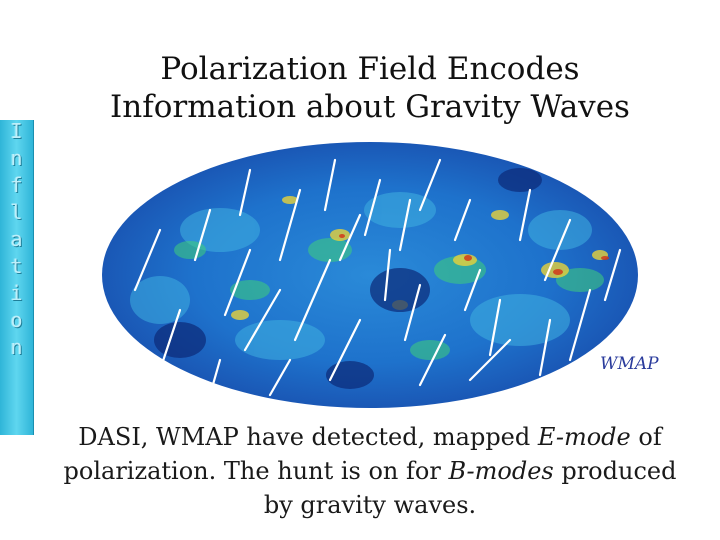 The width and height of the screenshot is (720, 540). Describe the element at coordinates (370, 69) in the screenshot. I see `title-line-1: Polarization Field Encodes` at that location.